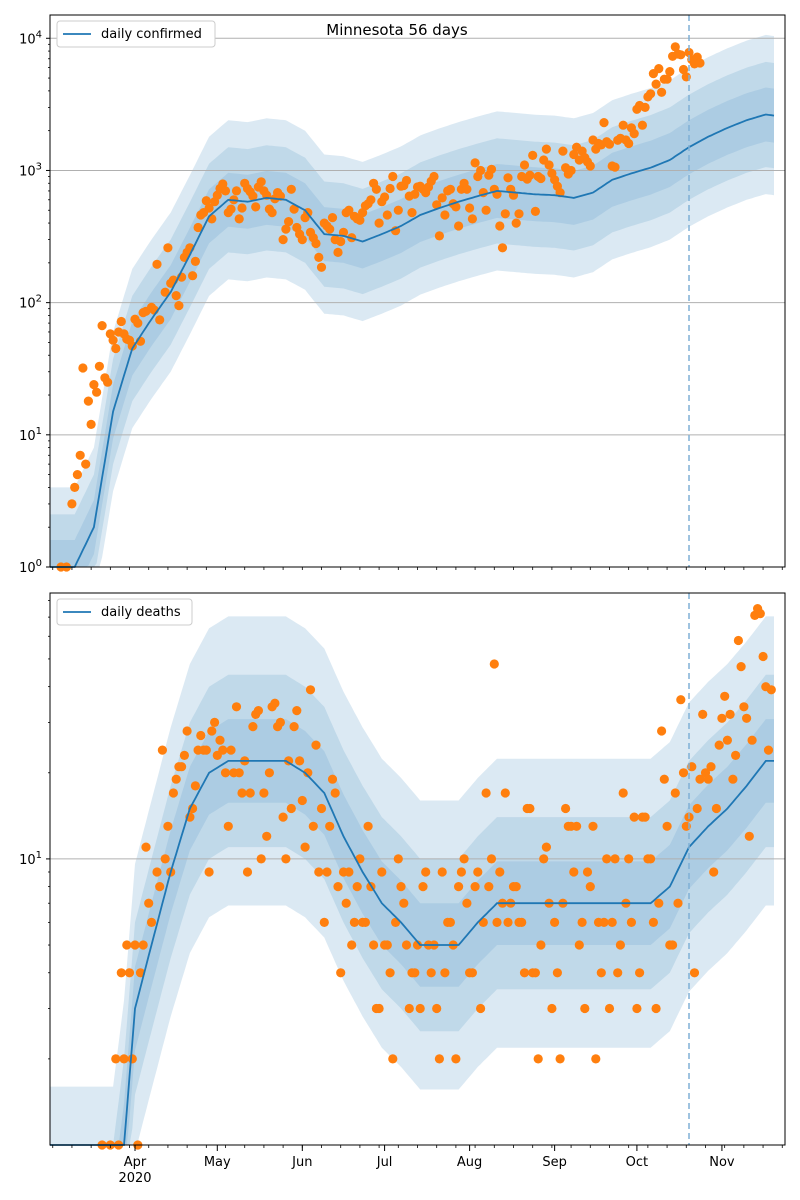 The image size is (800, 1200). I want to click on x-tick-year-label: 2020, so click(134, 1178).